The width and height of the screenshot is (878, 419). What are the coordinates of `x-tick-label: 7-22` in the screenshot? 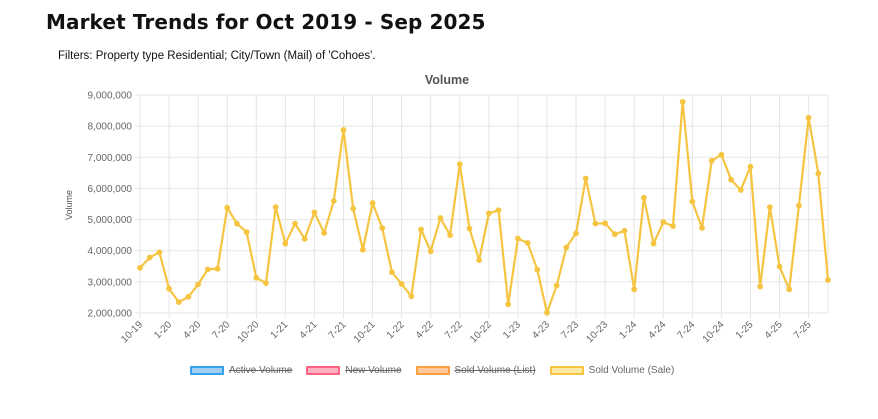 It's located at (454, 330).